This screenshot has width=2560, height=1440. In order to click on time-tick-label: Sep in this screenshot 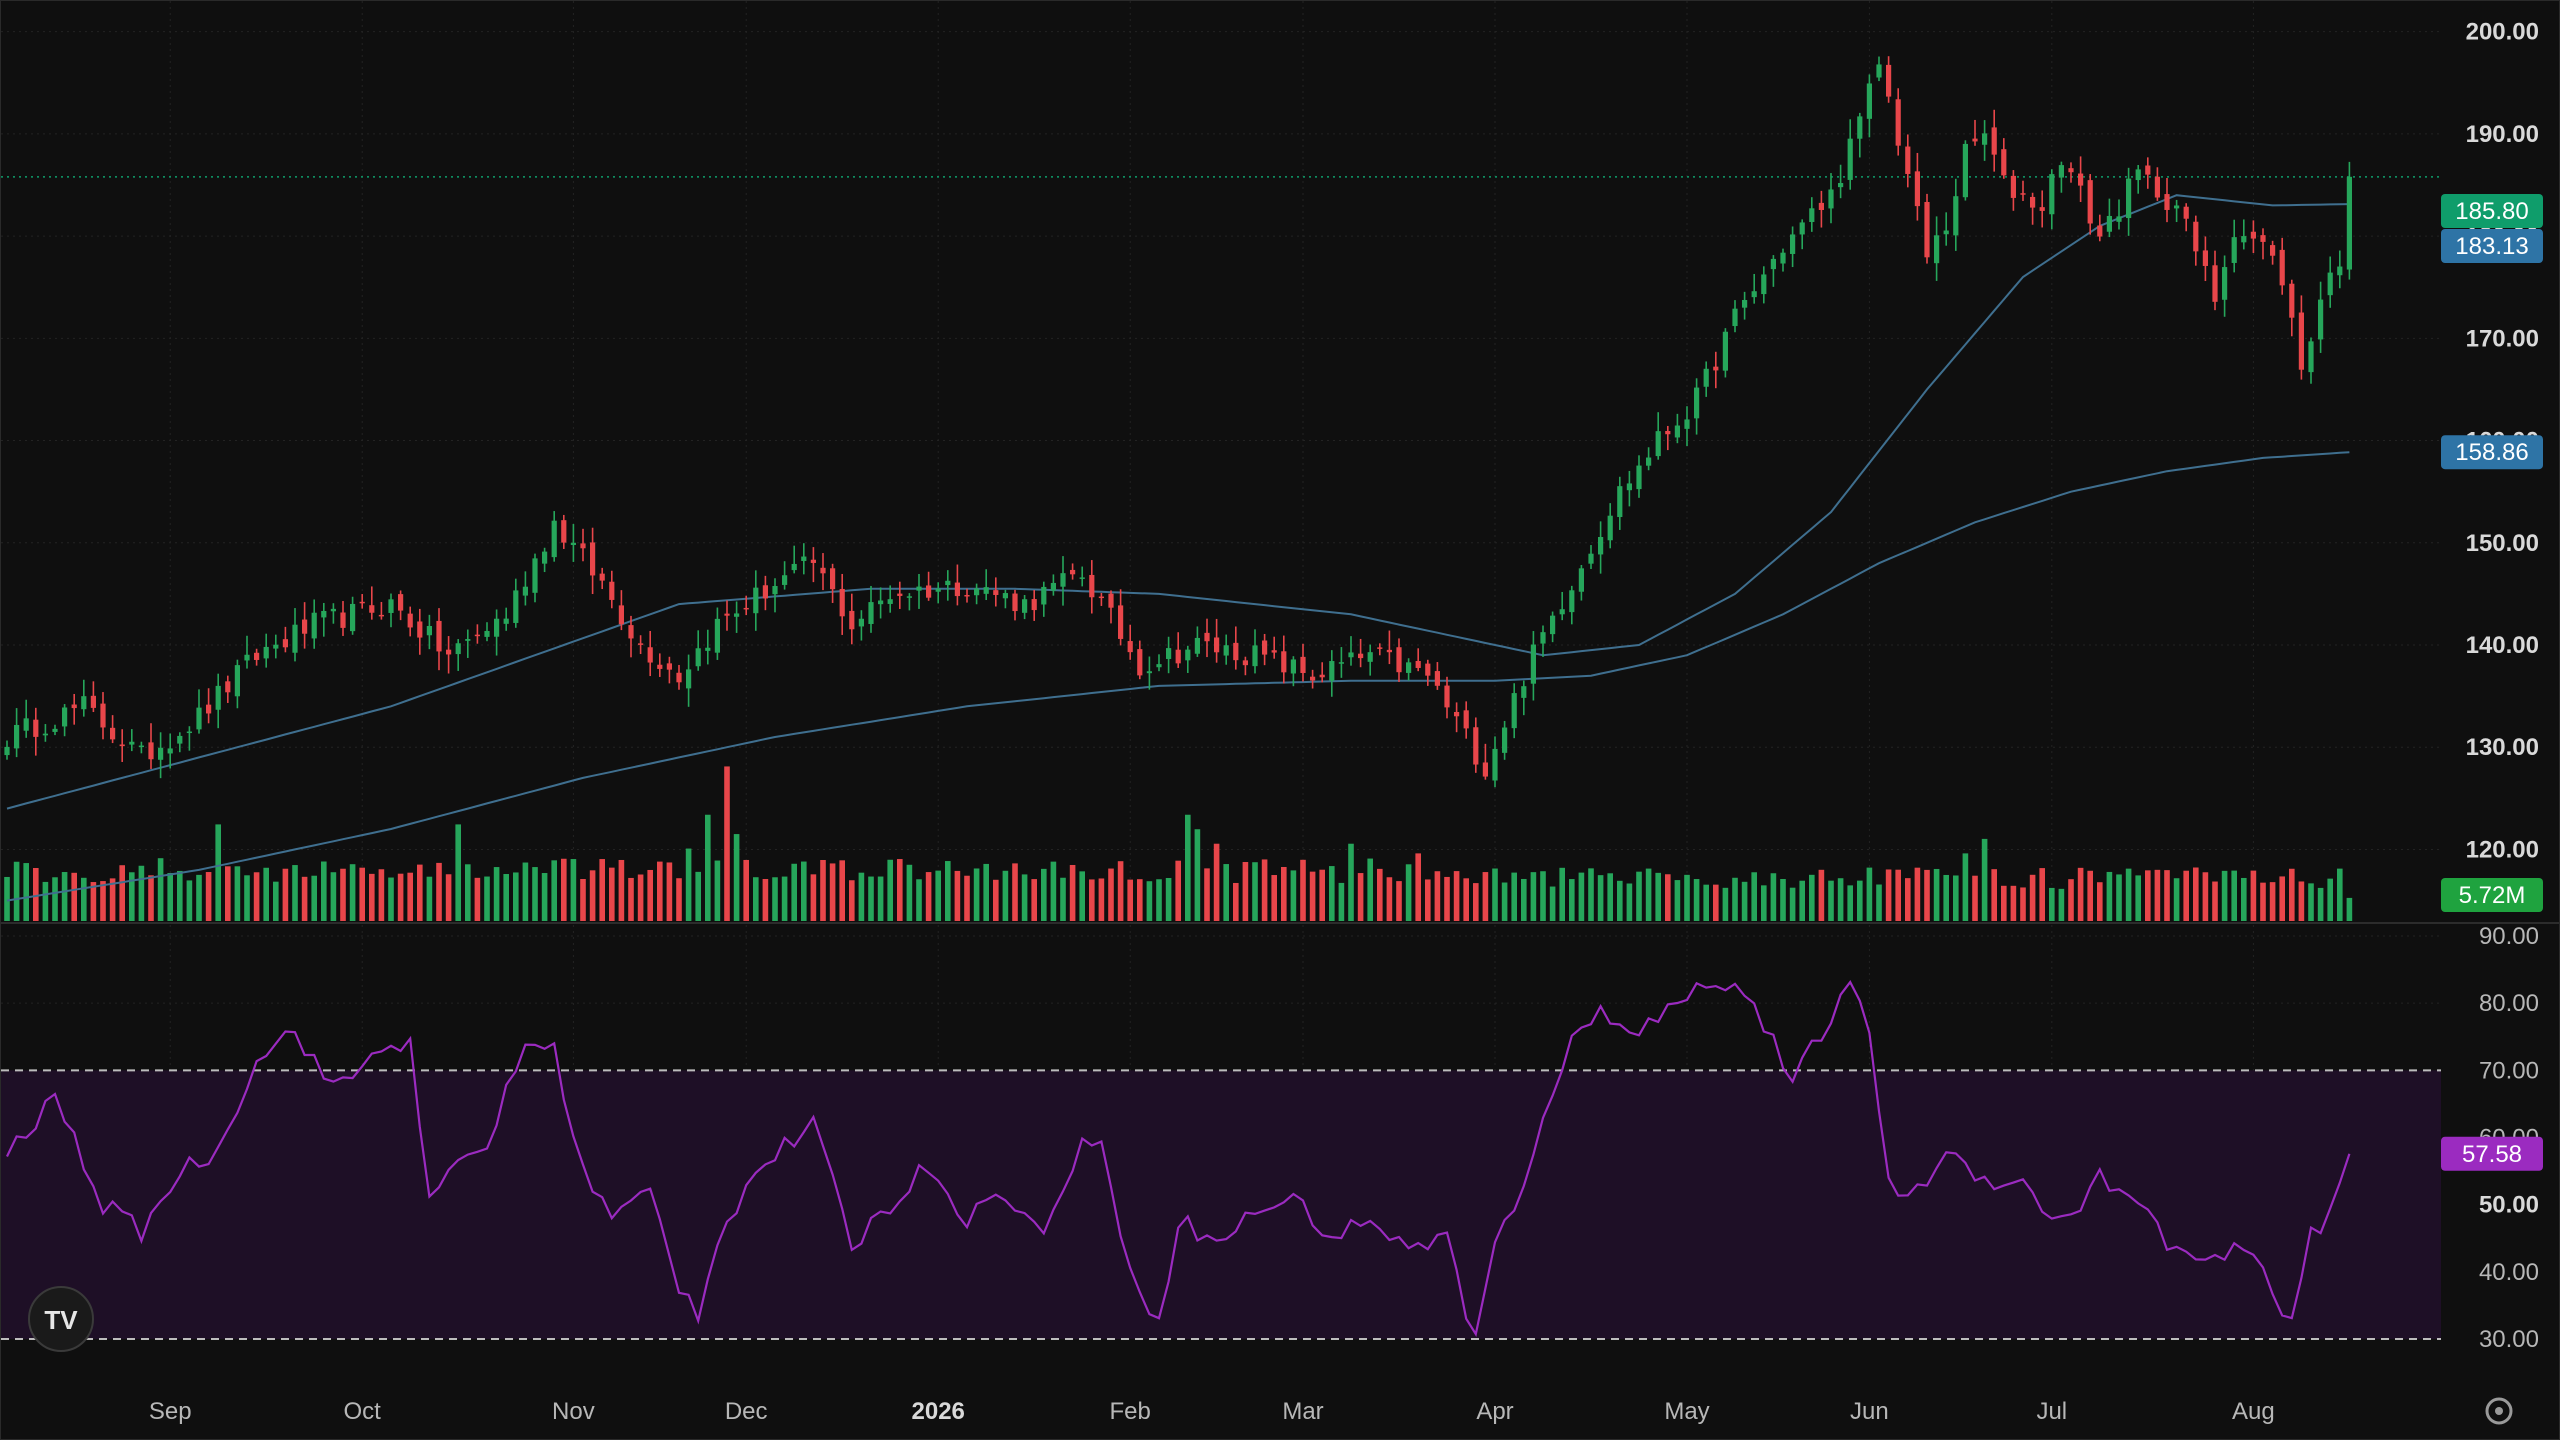, I will do `click(170, 1411)`.